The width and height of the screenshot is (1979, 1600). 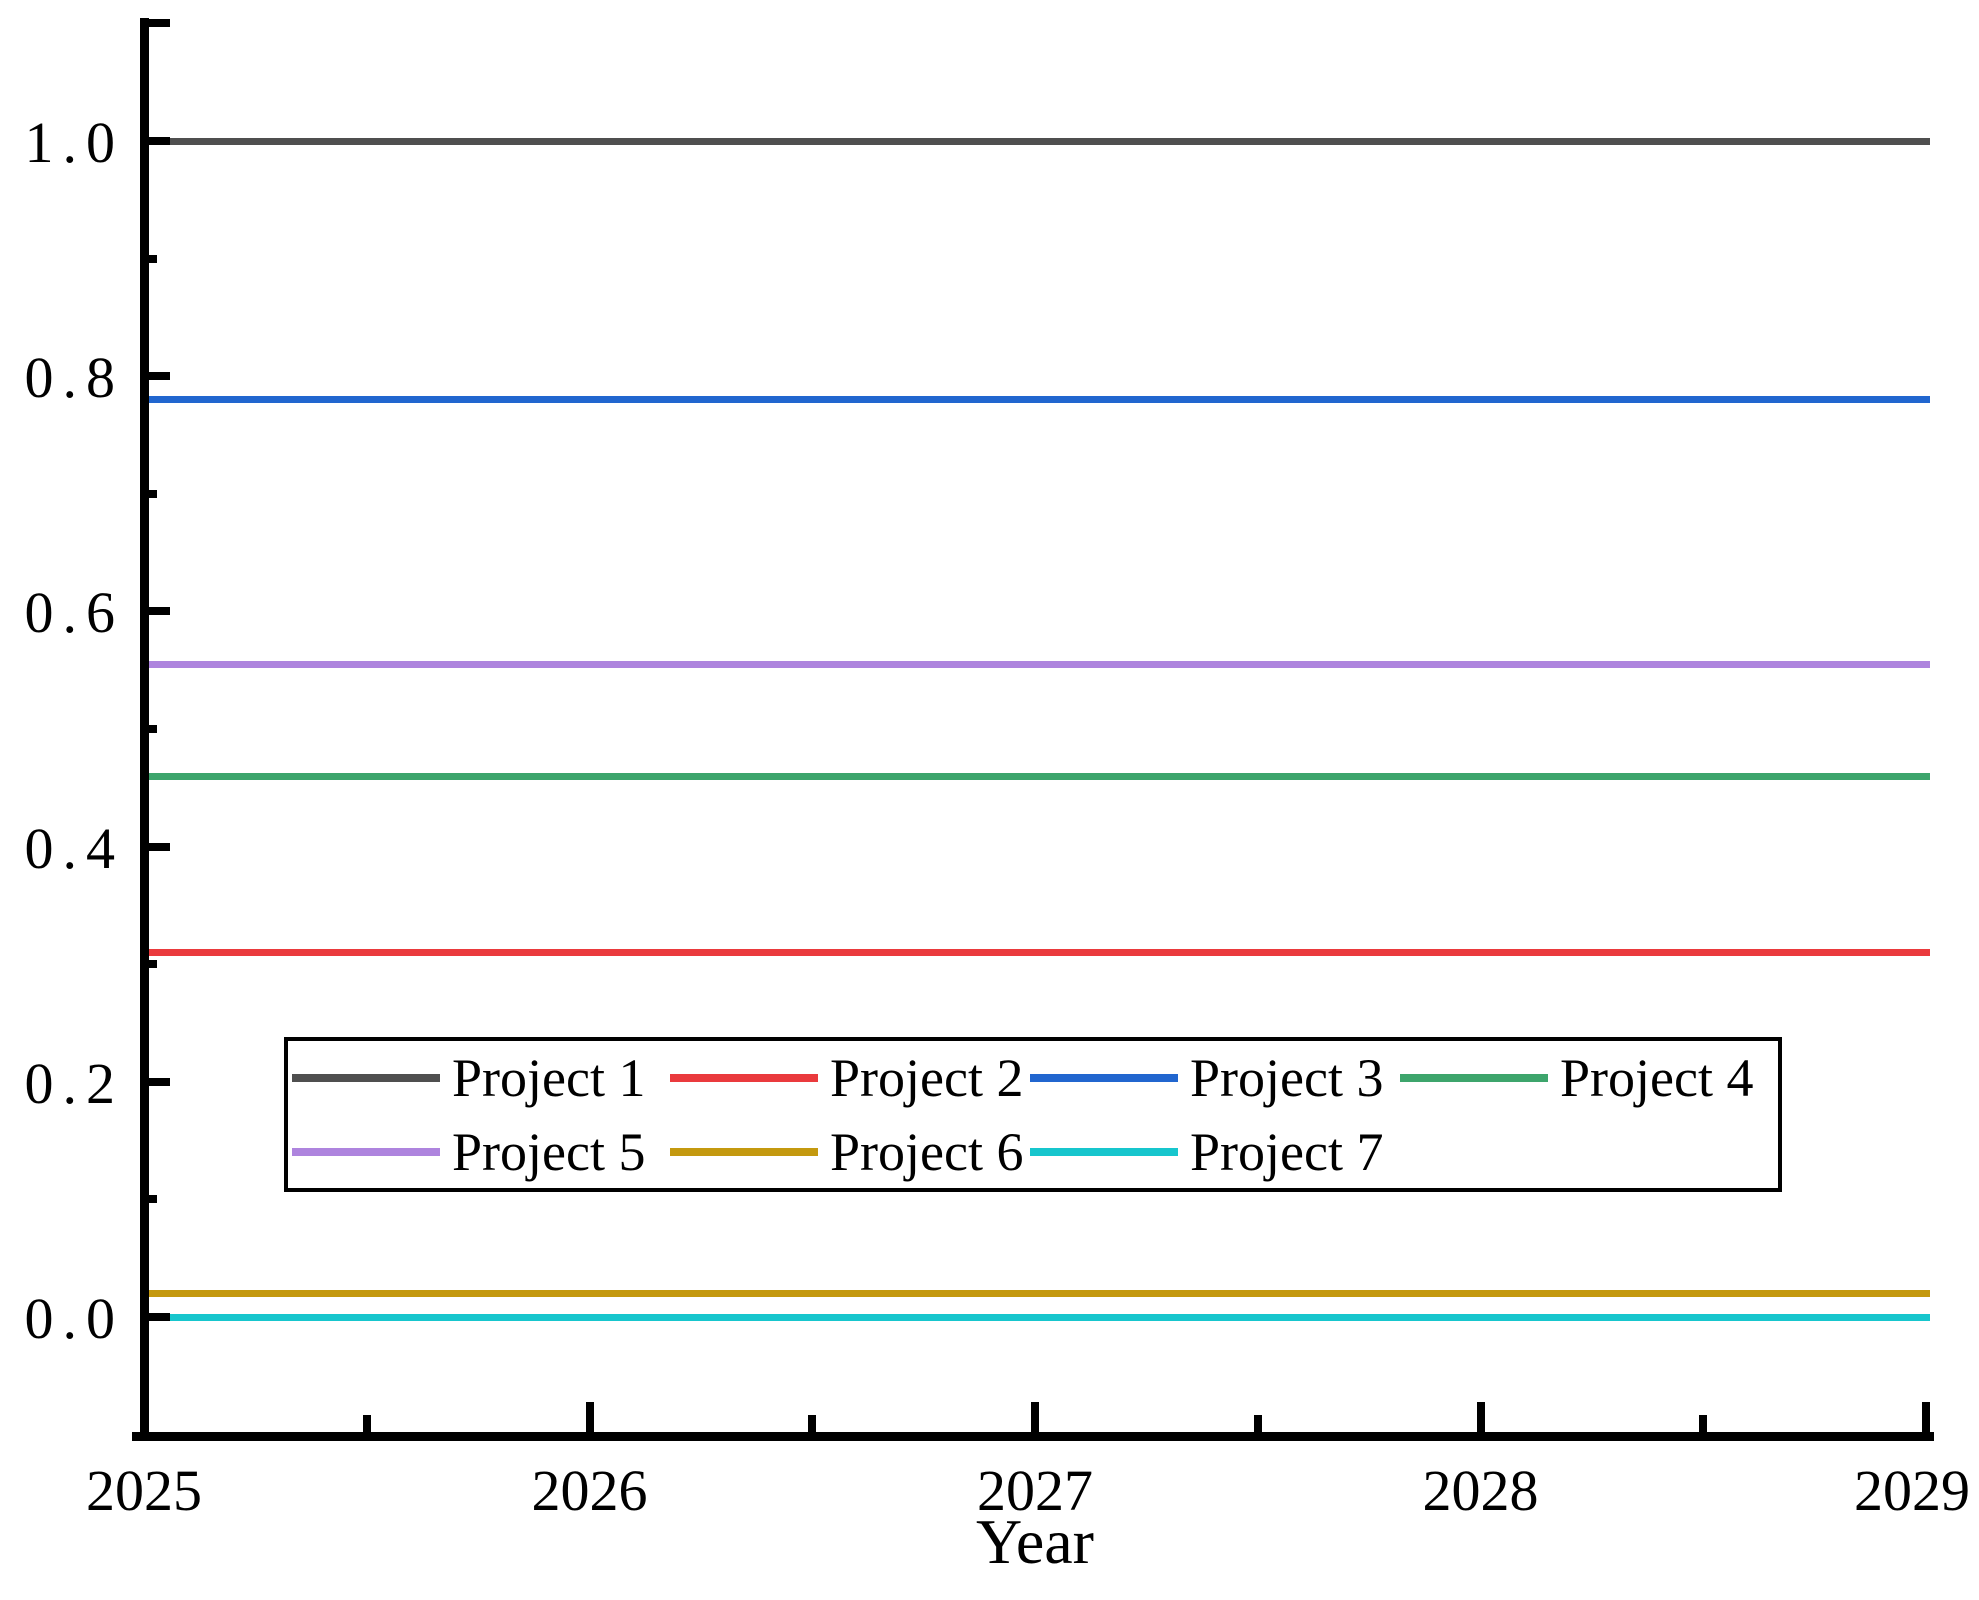 I want to click on legend-label: Project 5, so click(x=549, y=1152).